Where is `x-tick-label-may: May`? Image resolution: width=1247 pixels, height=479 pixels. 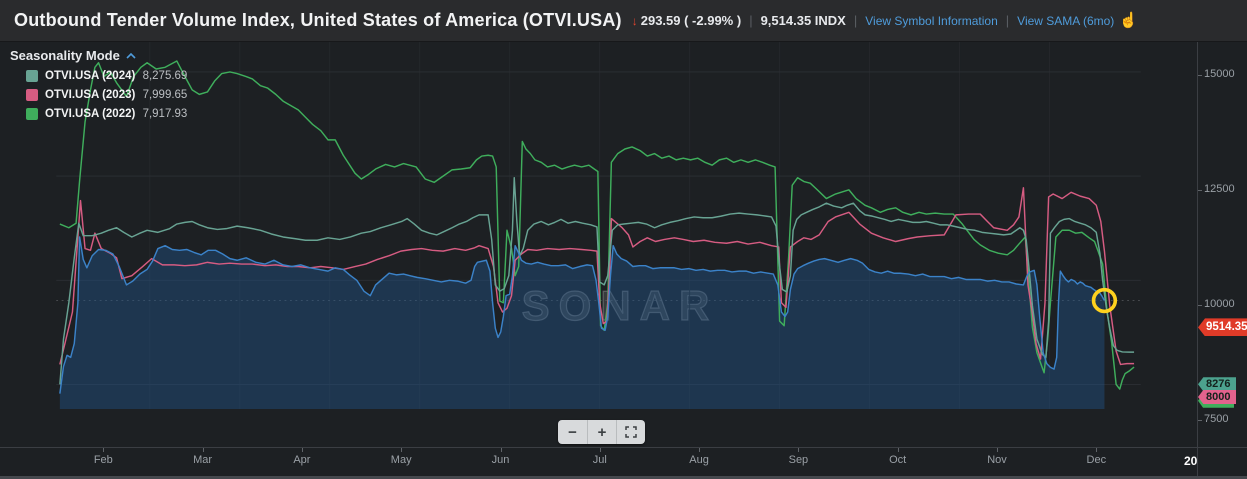 x-tick-label-may: May is located at coordinates (401, 460).